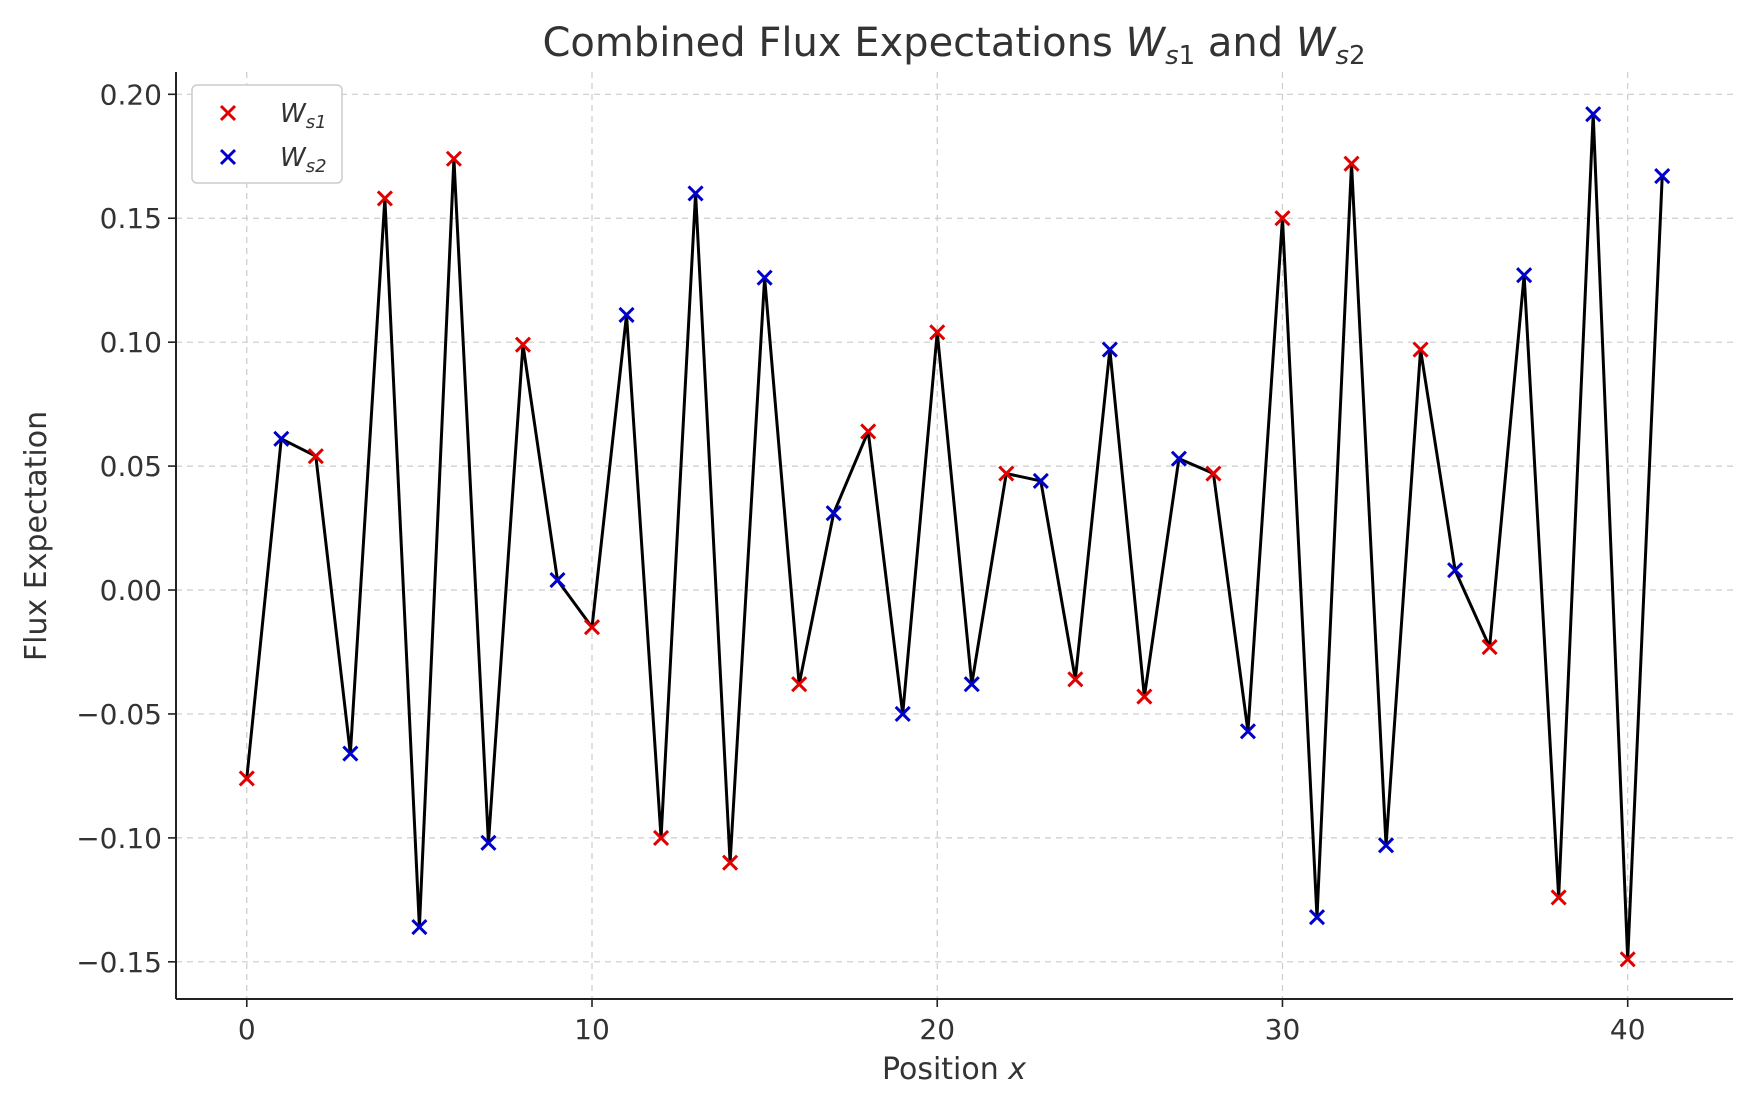 This screenshot has height=1103, width=1746. Describe the element at coordinates (119, 714) in the screenshot. I see `y-tick-label: −0.05` at that location.